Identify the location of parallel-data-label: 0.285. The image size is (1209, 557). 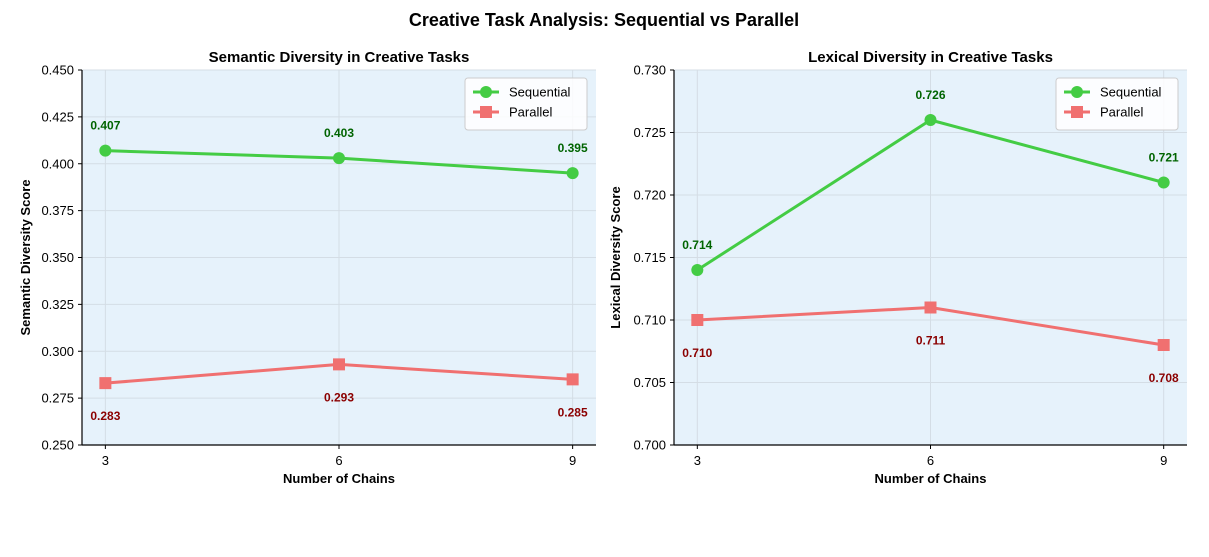
(573, 412).